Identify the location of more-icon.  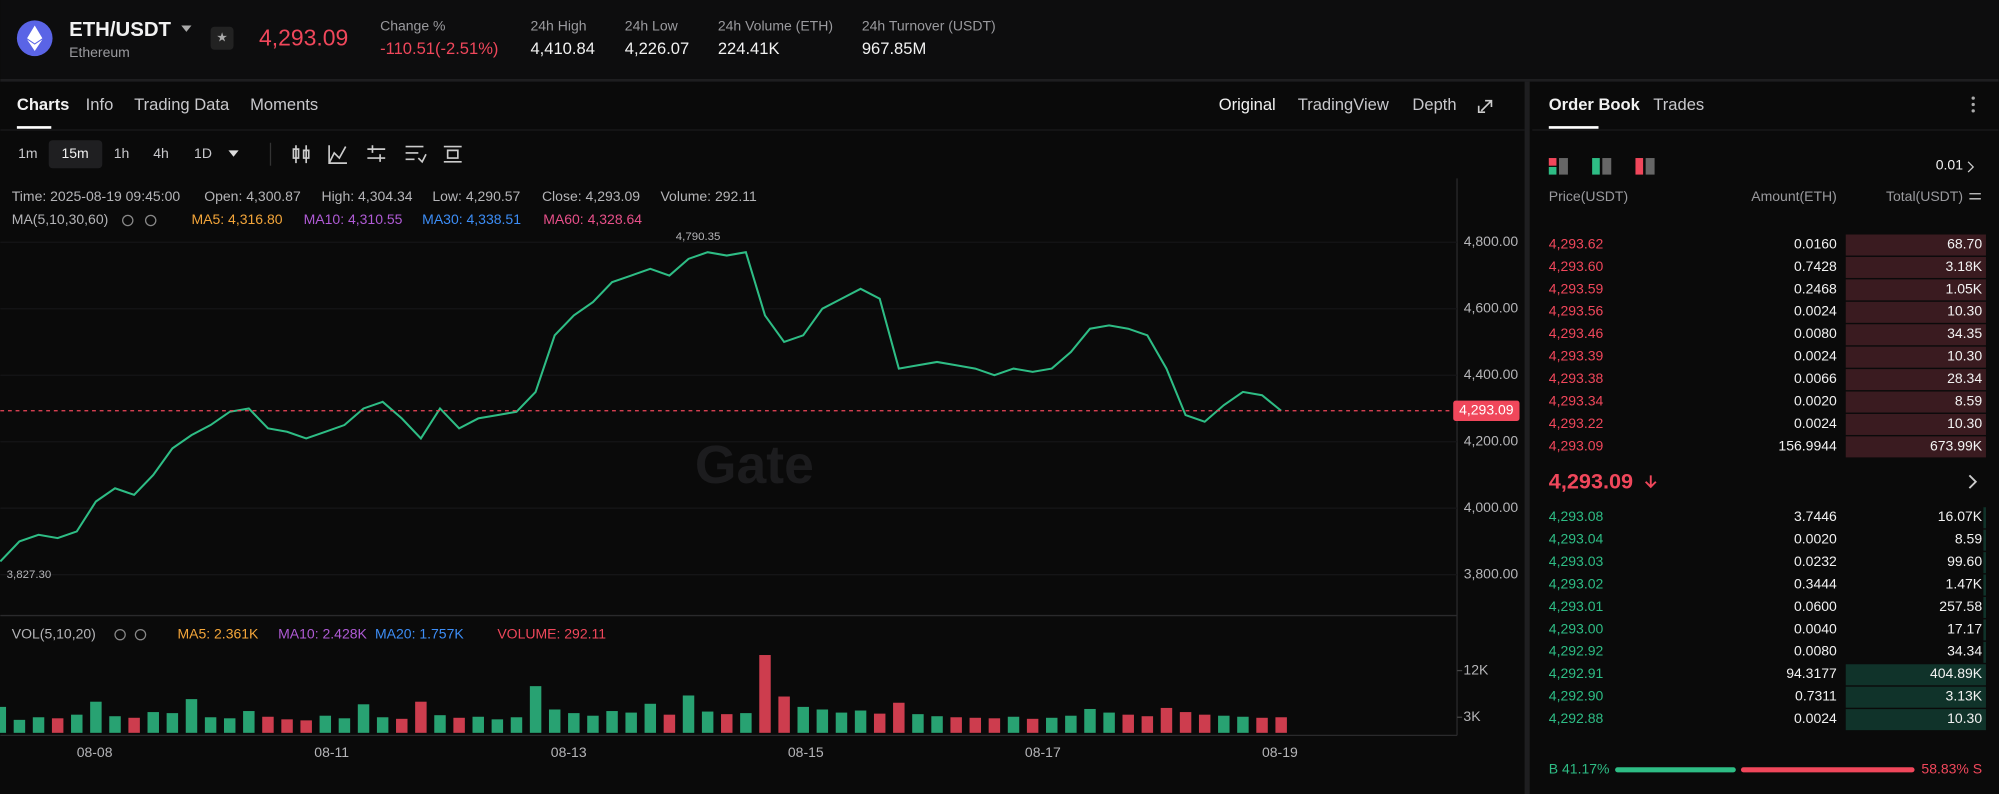
(1973, 104).